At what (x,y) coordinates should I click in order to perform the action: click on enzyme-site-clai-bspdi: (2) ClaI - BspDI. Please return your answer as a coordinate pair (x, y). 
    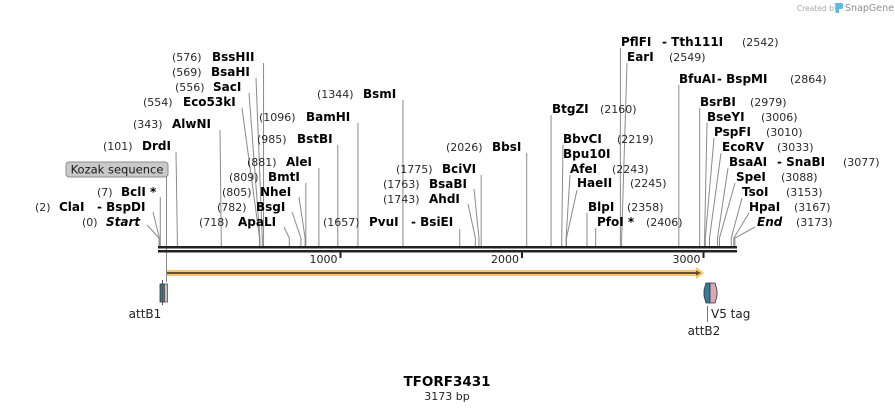
    Looking at the image, I should click on (90, 207).